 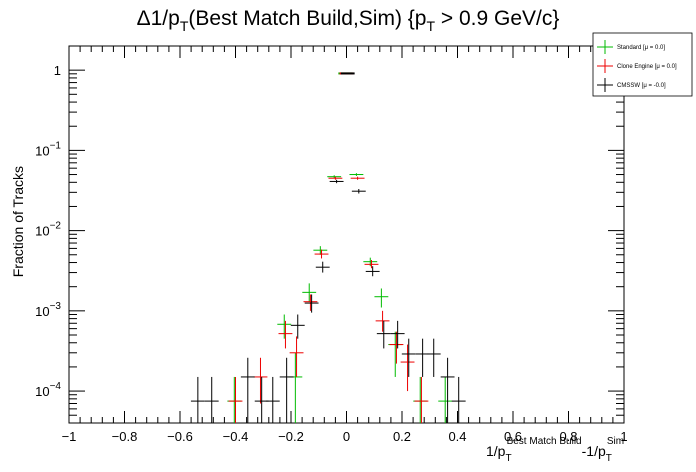 What do you see at coordinates (291, 436) in the screenshot?
I see `x-tick-label: −0.2` at bounding box center [291, 436].